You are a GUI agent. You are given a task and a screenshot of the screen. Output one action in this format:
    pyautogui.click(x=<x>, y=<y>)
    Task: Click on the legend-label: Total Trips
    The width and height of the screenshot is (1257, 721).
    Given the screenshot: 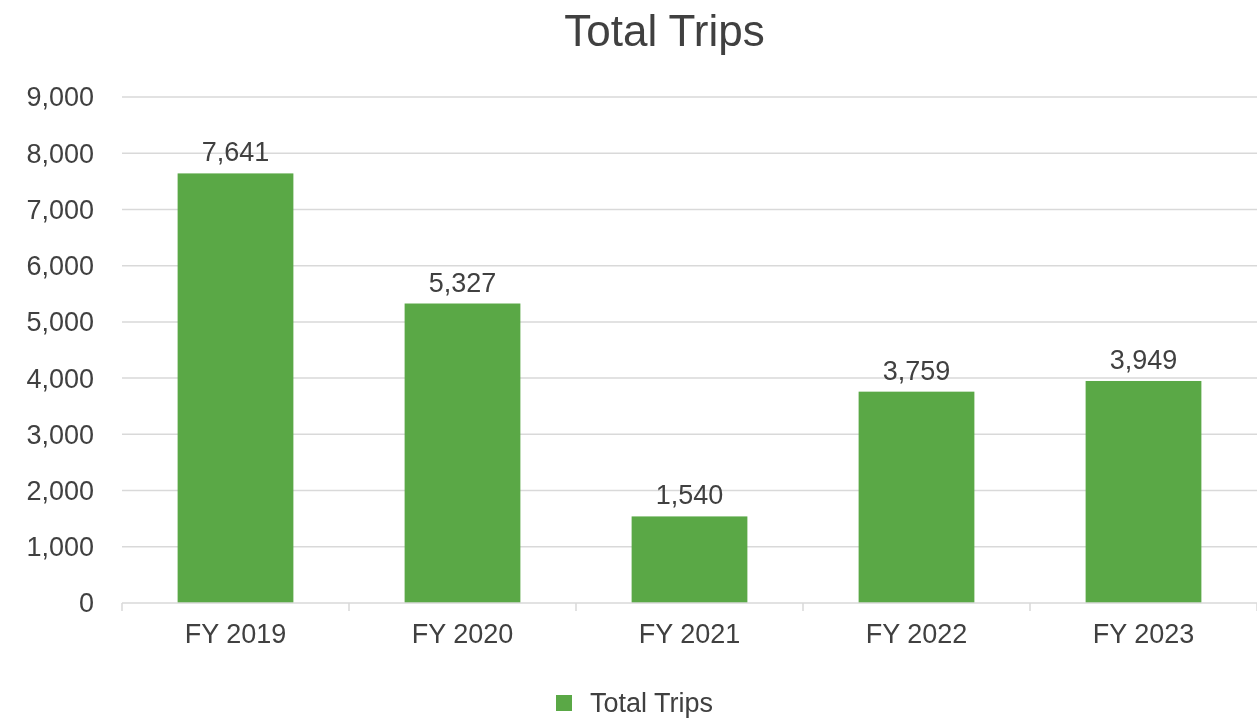 What is the action you would take?
    pyautogui.click(x=652, y=703)
    